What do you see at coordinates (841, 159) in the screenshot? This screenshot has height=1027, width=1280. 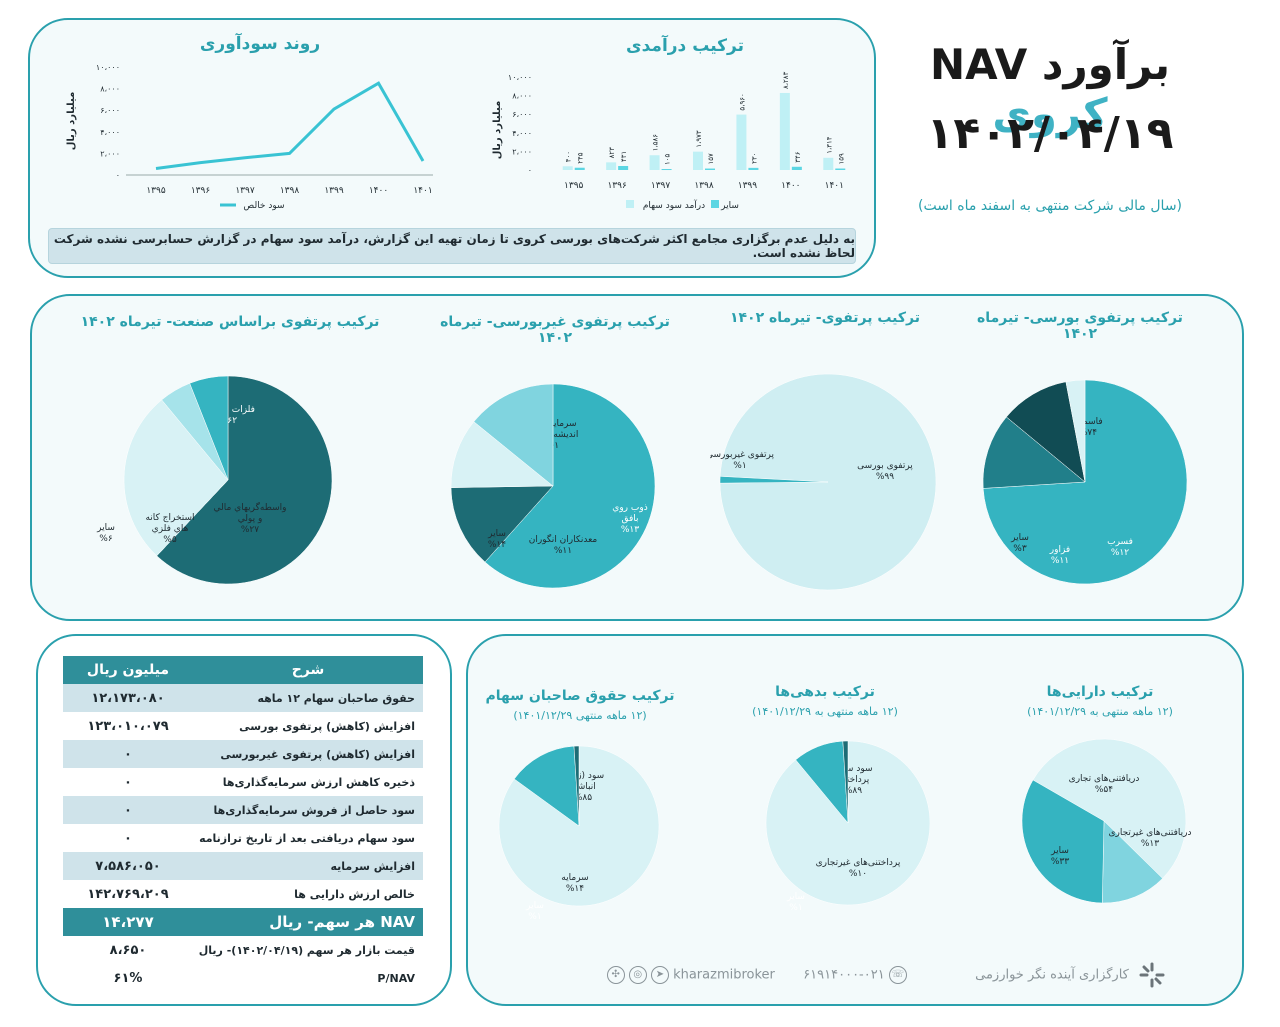 I see `data-label: ۱۵۹` at bounding box center [841, 159].